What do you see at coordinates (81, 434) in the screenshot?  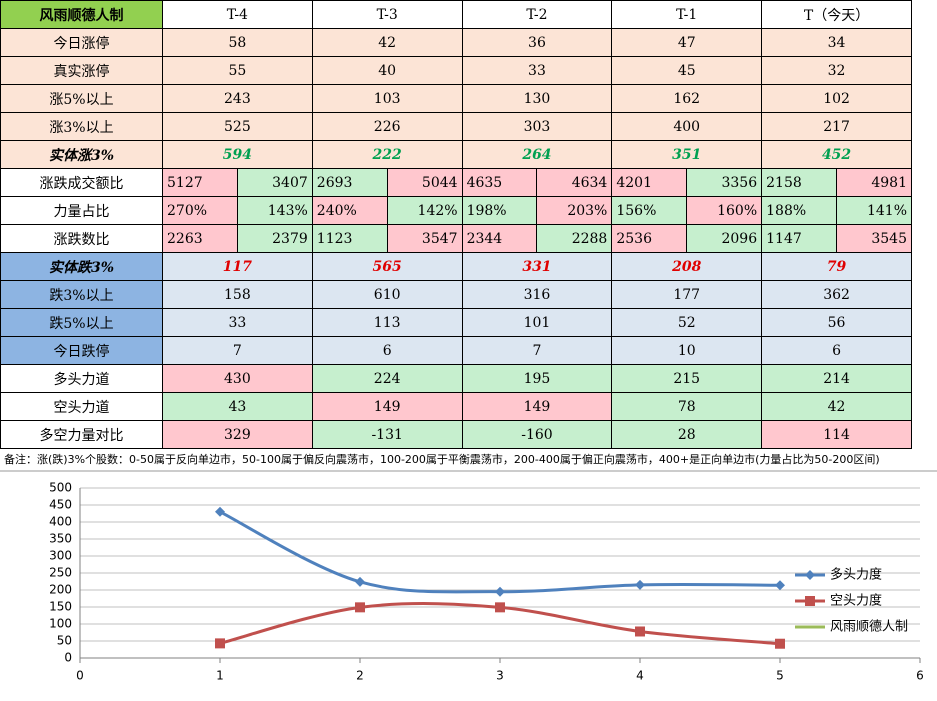 I see `row-label: 多空力量对比` at bounding box center [81, 434].